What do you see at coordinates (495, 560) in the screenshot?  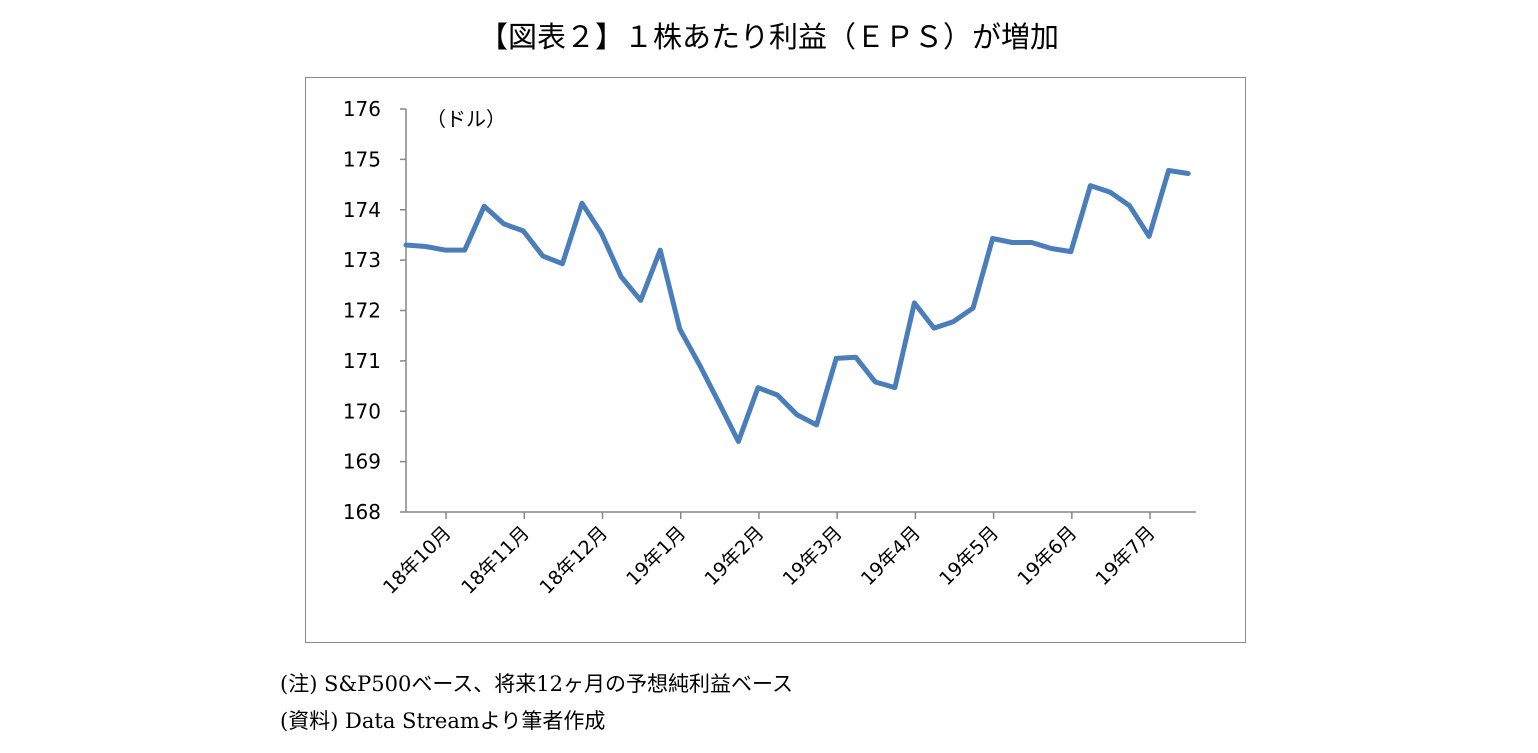 I see `x-tick-label: 18年11月` at bounding box center [495, 560].